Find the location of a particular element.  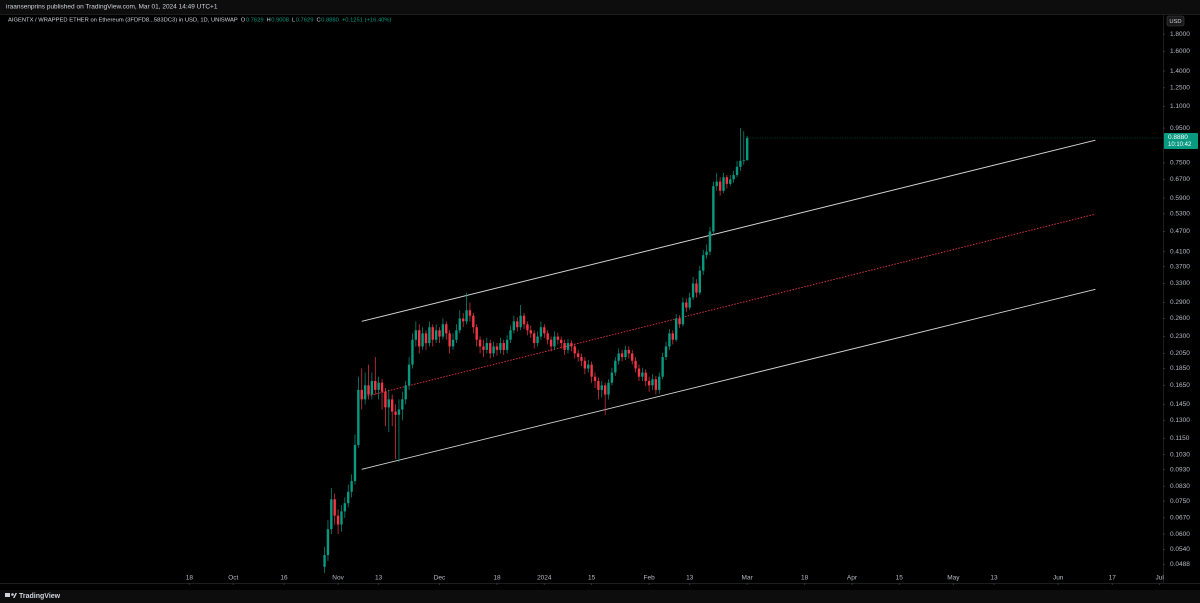

x-tick-label: Apr is located at coordinates (852, 578).